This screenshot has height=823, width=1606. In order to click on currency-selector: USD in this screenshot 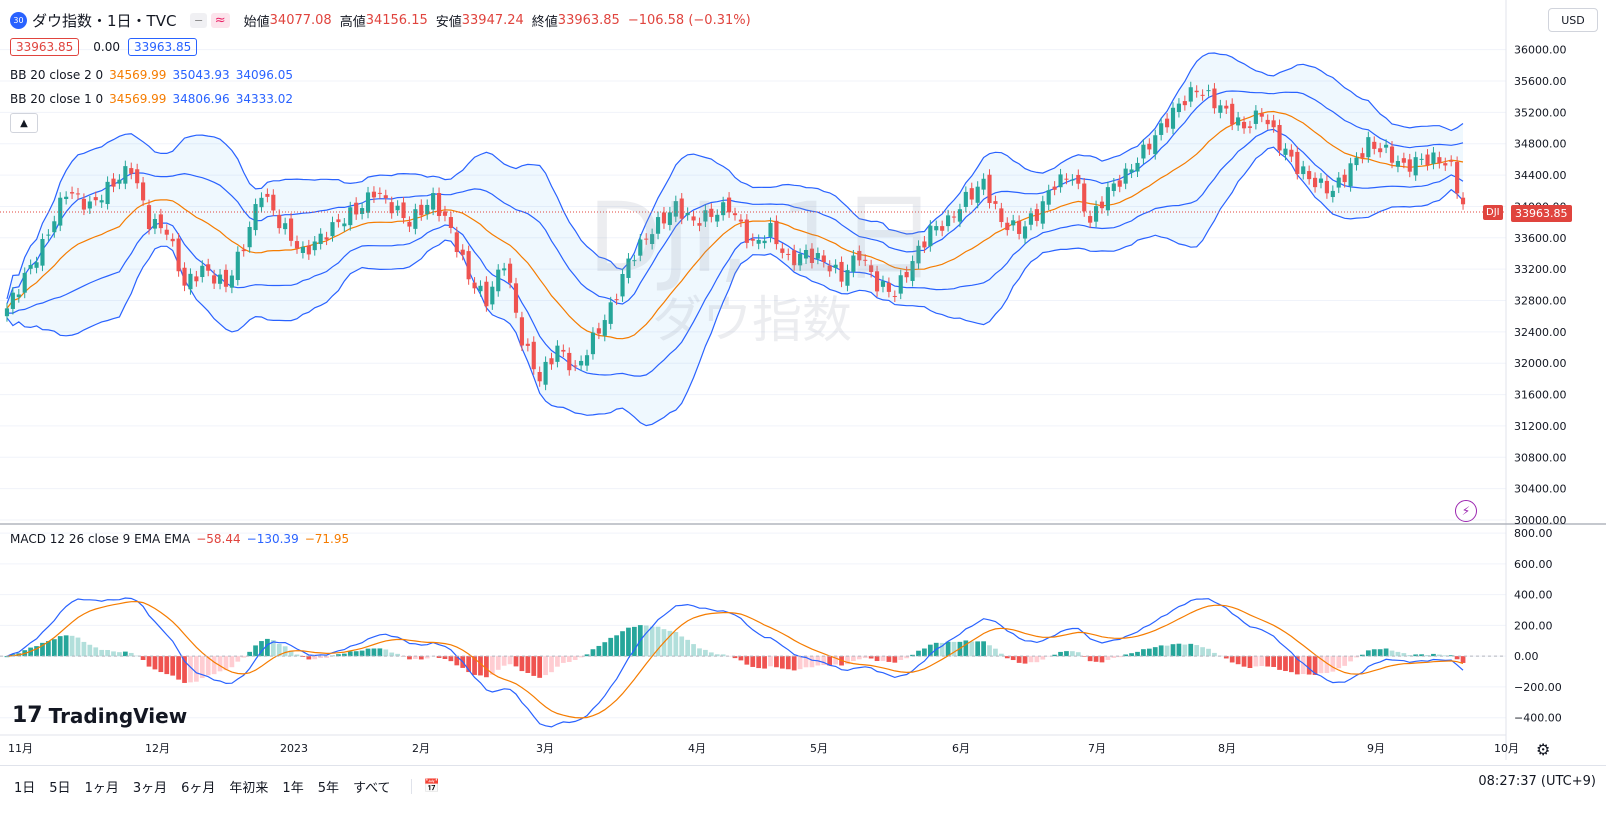, I will do `click(1573, 20)`.